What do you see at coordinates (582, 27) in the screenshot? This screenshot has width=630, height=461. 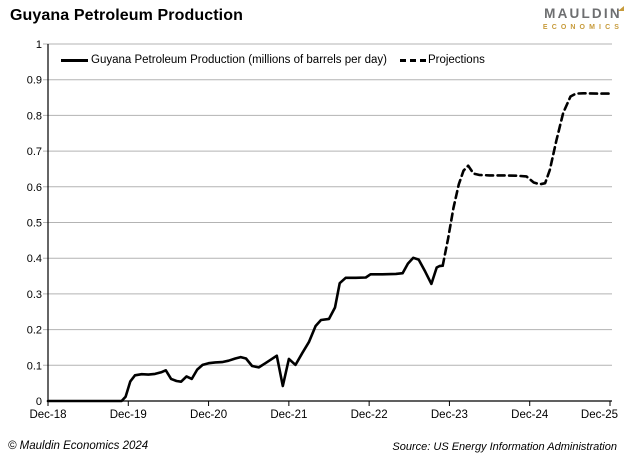 I see `logo-subtitle: ECONOMICS` at bounding box center [582, 27].